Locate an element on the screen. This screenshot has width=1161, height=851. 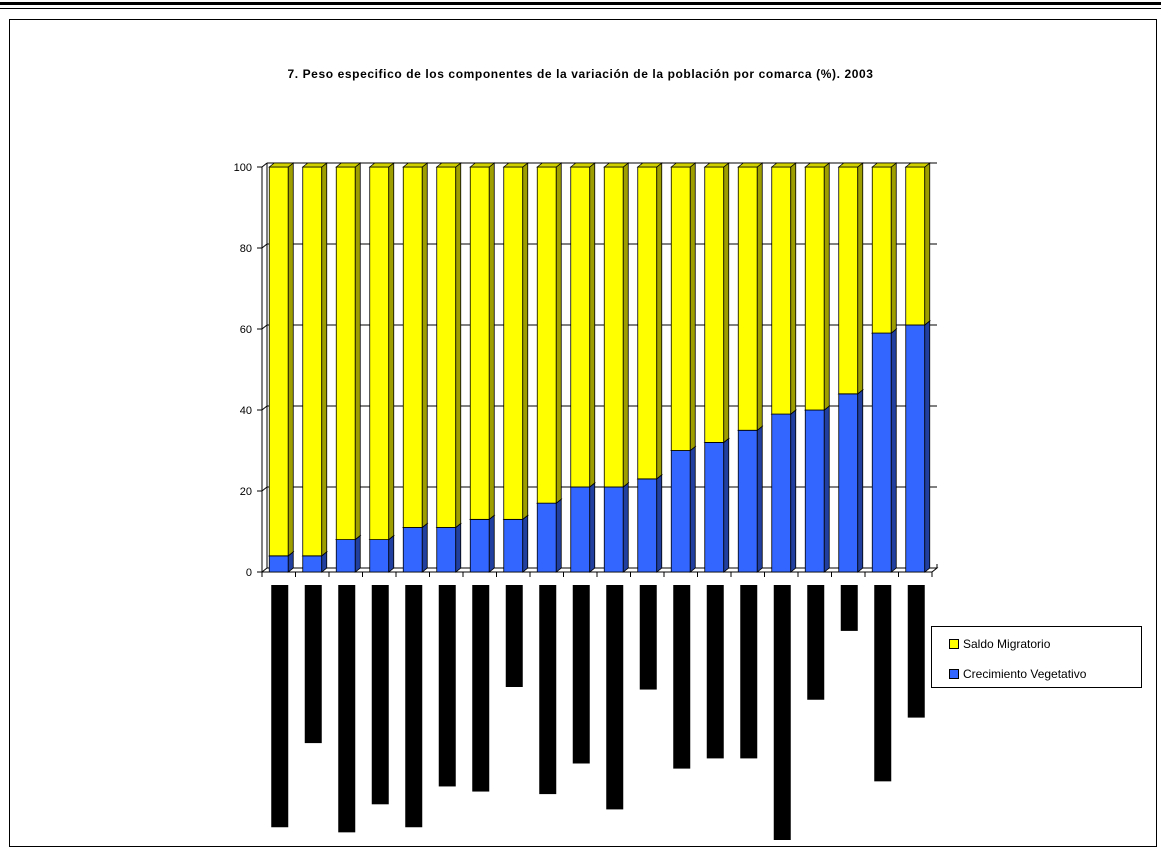
chart-legend: Saldo Migratorio Crecimiento Vegetativo is located at coordinates (1036, 657).